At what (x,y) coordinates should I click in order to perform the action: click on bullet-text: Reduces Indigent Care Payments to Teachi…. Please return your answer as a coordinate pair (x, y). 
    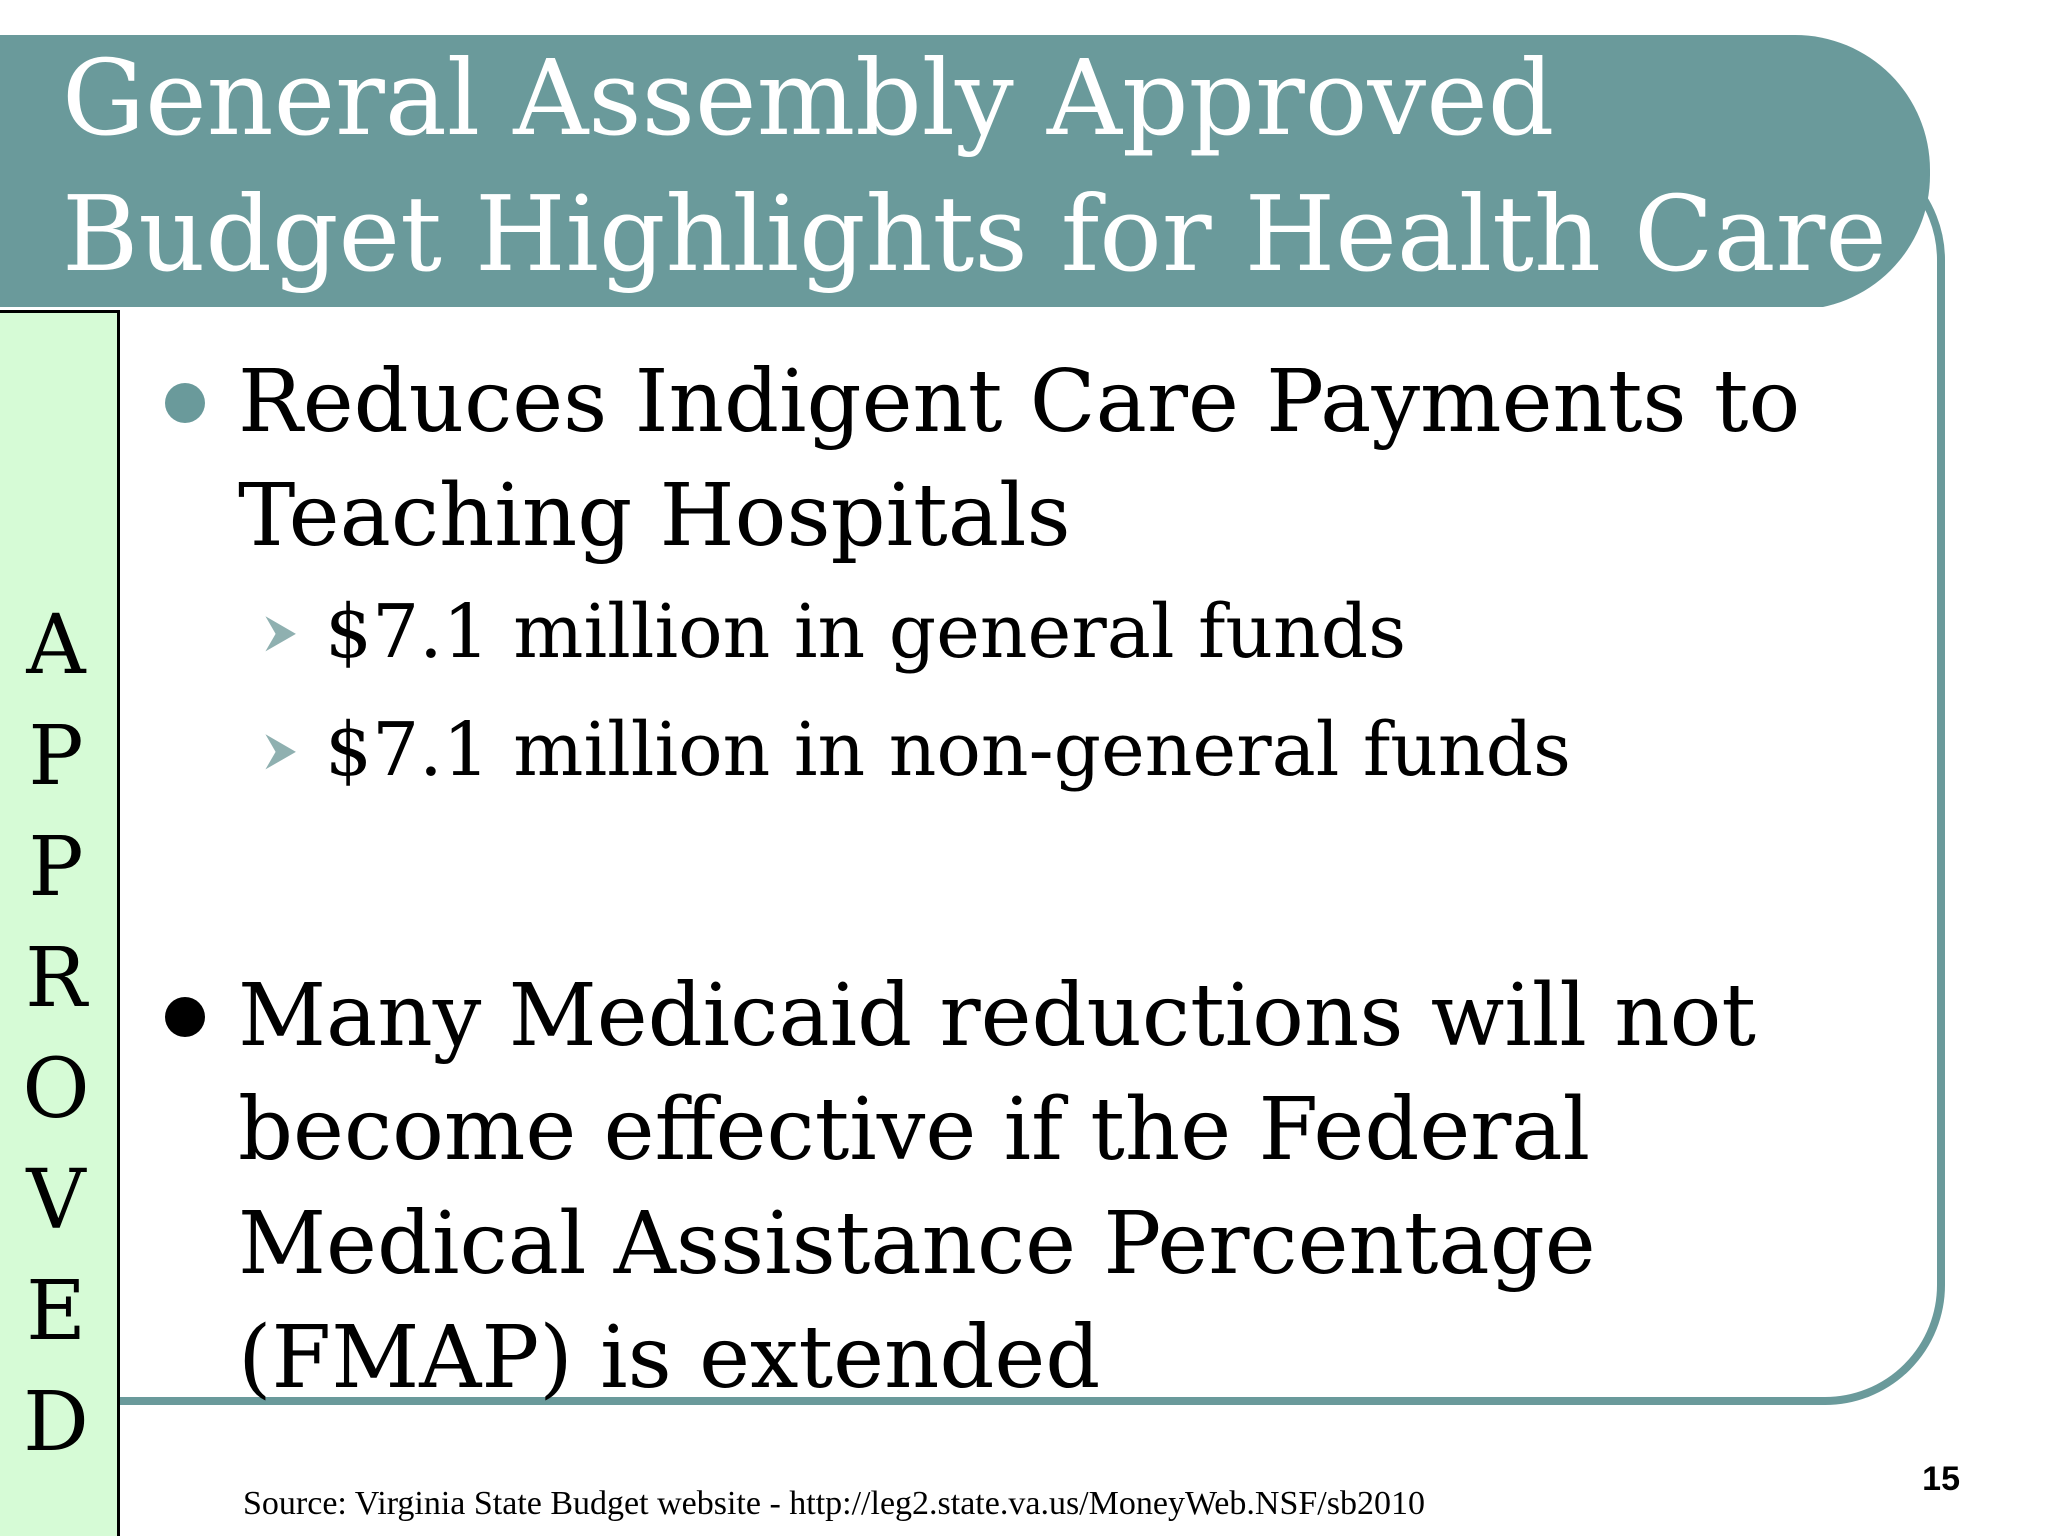
    Looking at the image, I should click on (1019, 459).